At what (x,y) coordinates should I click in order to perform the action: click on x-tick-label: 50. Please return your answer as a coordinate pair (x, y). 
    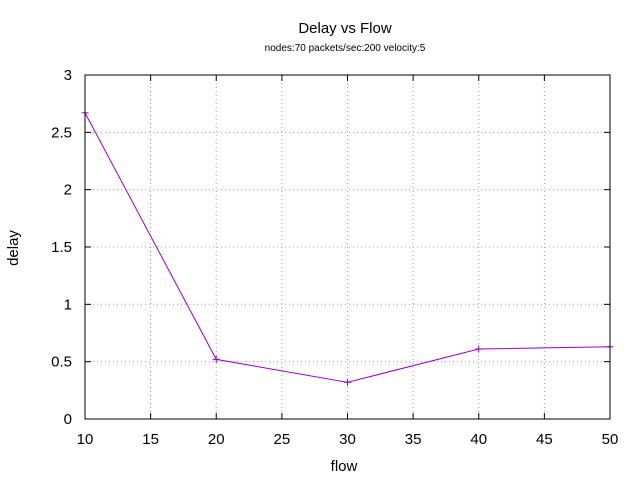
    Looking at the image, I should click on (610, 439).